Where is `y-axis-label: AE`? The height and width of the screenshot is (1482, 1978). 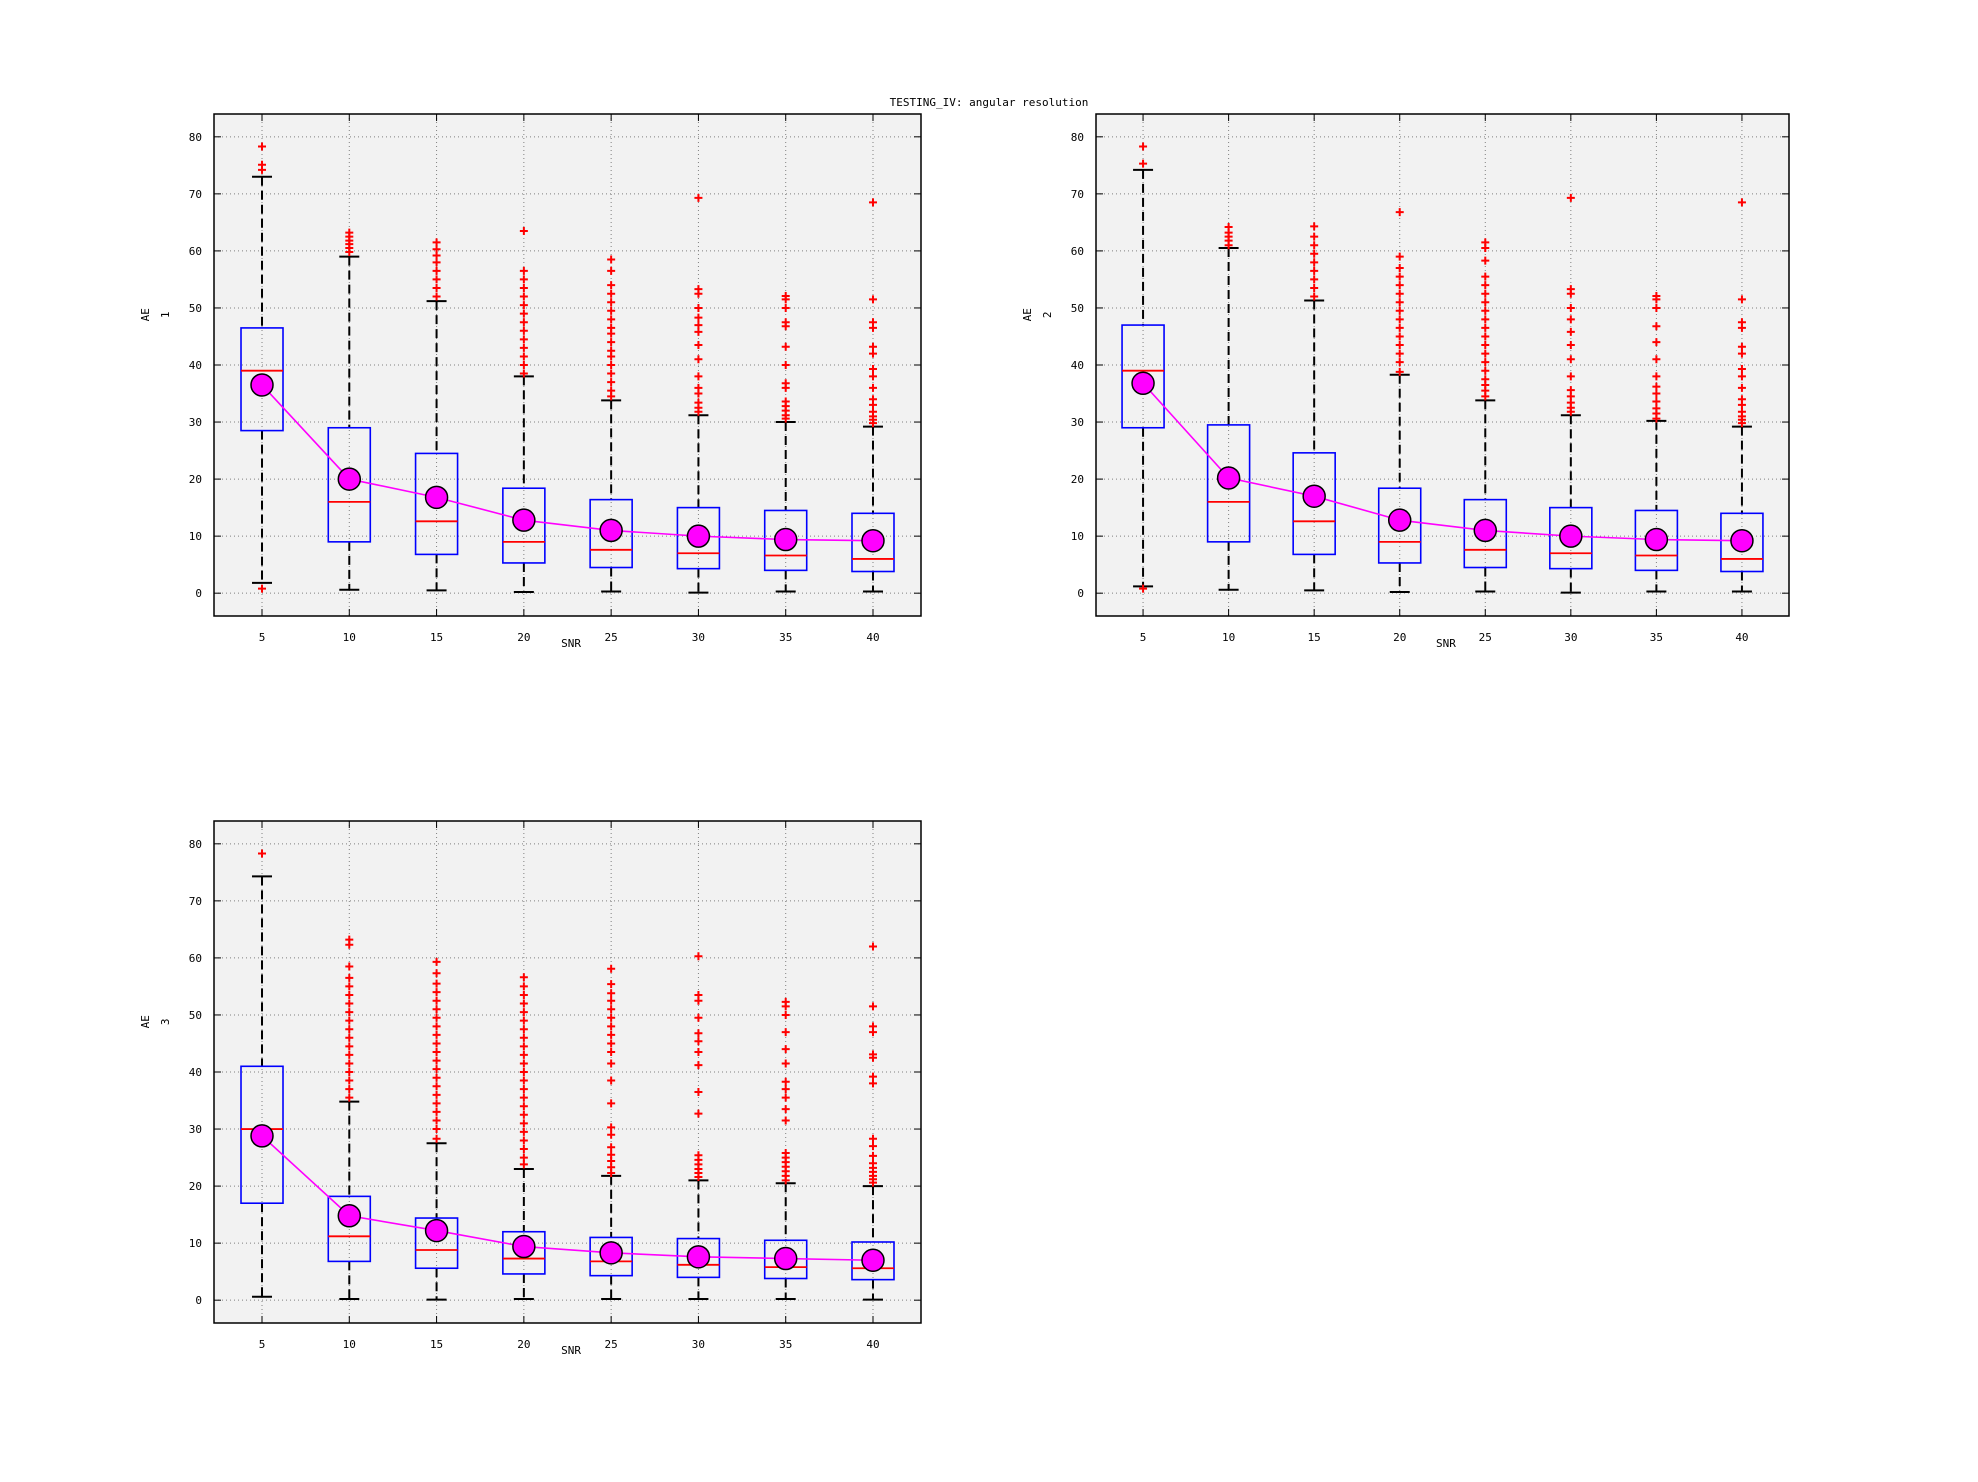
y-axis-label: AE is located at coordinates (1027, 314).